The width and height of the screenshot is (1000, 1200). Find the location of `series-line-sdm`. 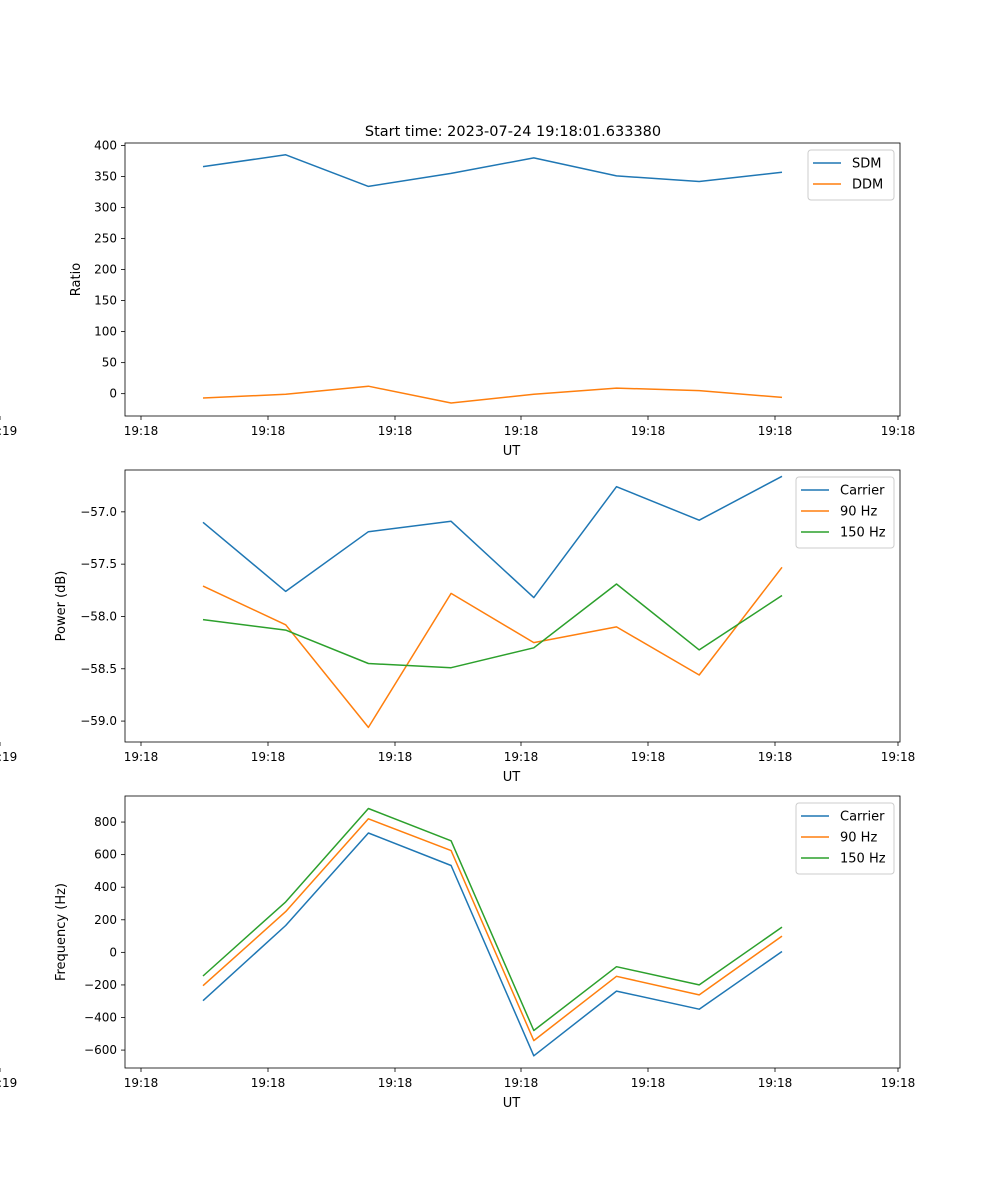

series-line-sdm is located at coordinates (492, 171).